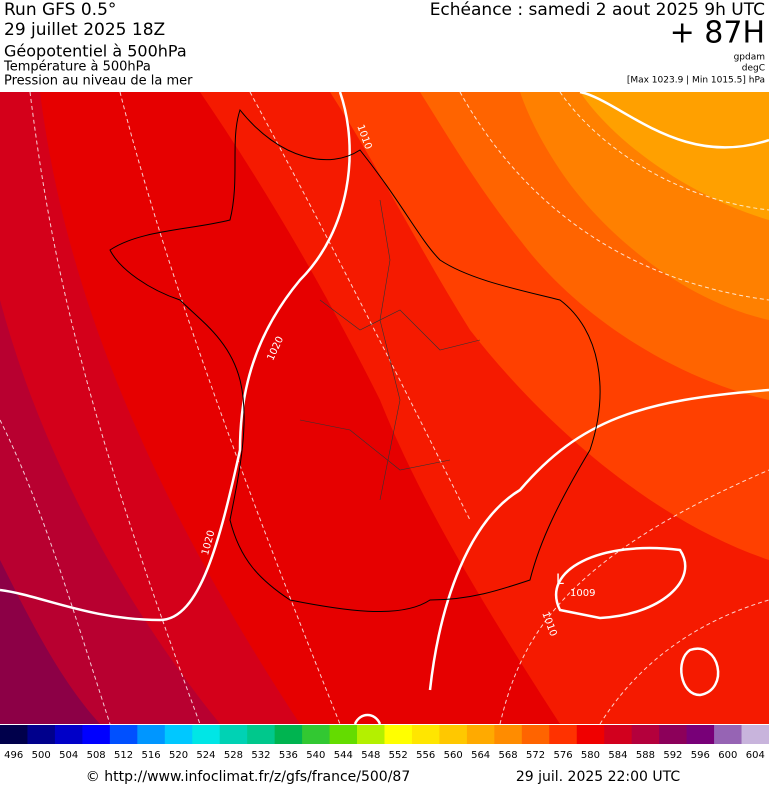  I want to click on field-subtitle: Température à 500hPa, so click(77, 67).